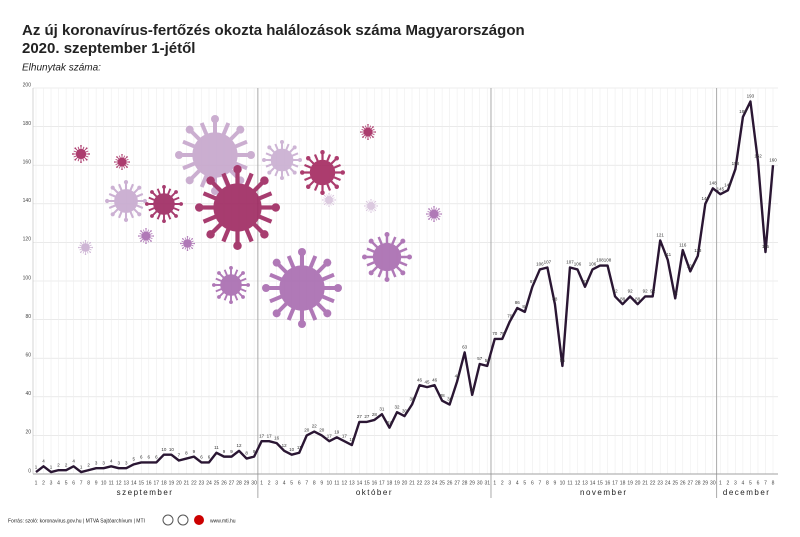 The image size is (800, 537). Describe the element at coordinates (277, 437) in the screenshot. I see `value-label: 16` at that location.